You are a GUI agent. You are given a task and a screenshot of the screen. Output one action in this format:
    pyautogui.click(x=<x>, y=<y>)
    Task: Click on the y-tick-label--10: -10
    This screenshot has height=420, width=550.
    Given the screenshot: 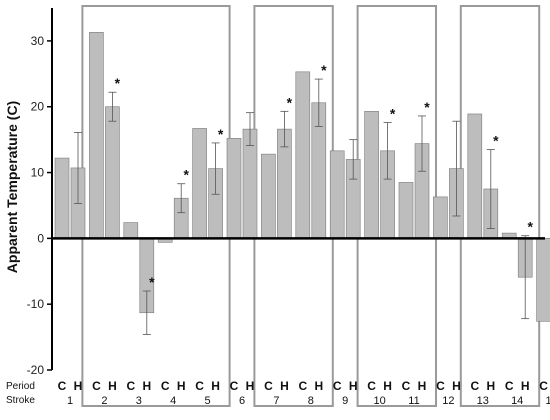 What is the action you would take?
    pyautogui.click(x=36, y=304)
    